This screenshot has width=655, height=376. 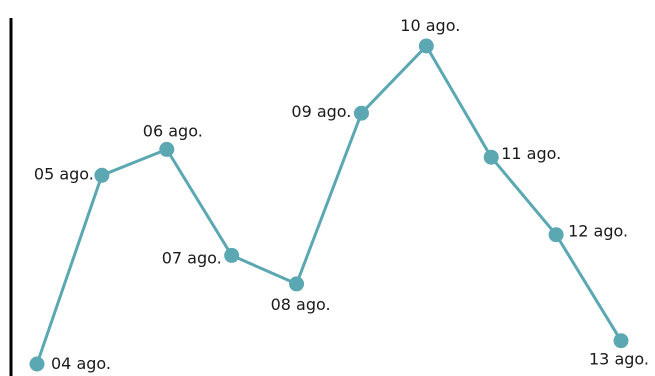 What do you see at coordinates (531, 153) in the screenshot?
I see `data-label: 11 ago.` at bounding box center [531, 153].